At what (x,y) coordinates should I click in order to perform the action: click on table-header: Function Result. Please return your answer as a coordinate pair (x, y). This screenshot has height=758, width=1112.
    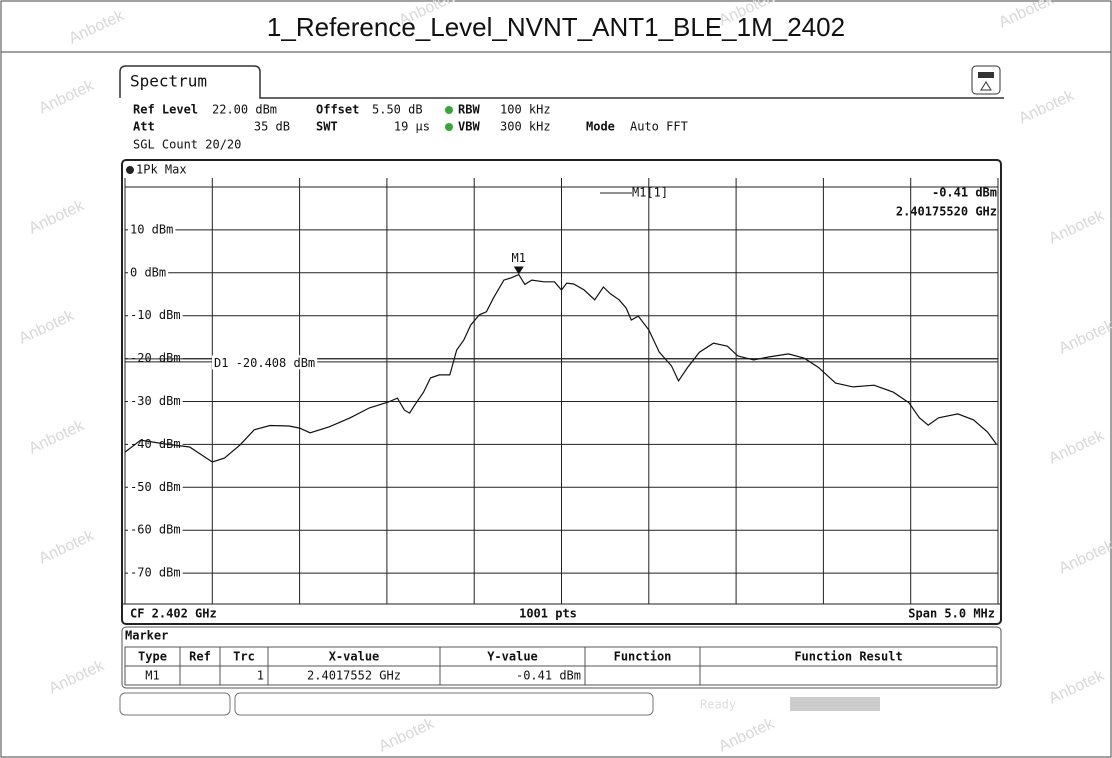
    Looking at the image, I should click on (848, 657).